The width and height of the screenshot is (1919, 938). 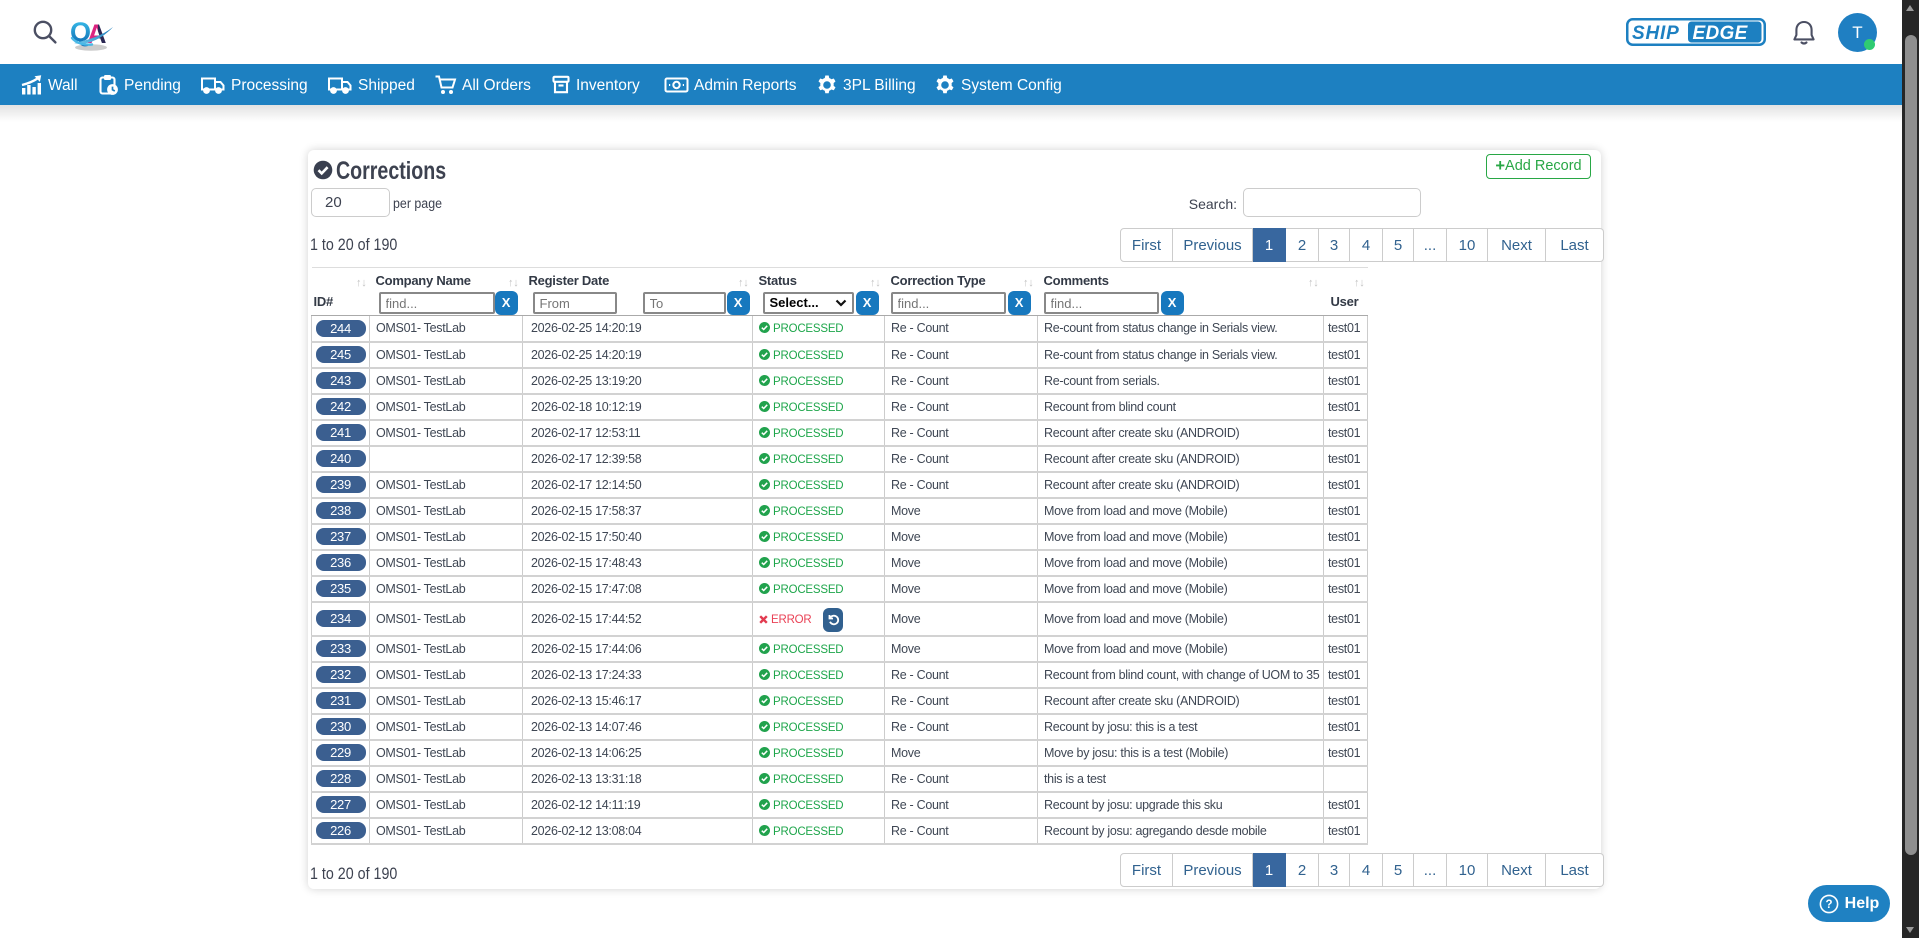 I want to click on svg-text: EDGE, so click(x=1721, y=33).